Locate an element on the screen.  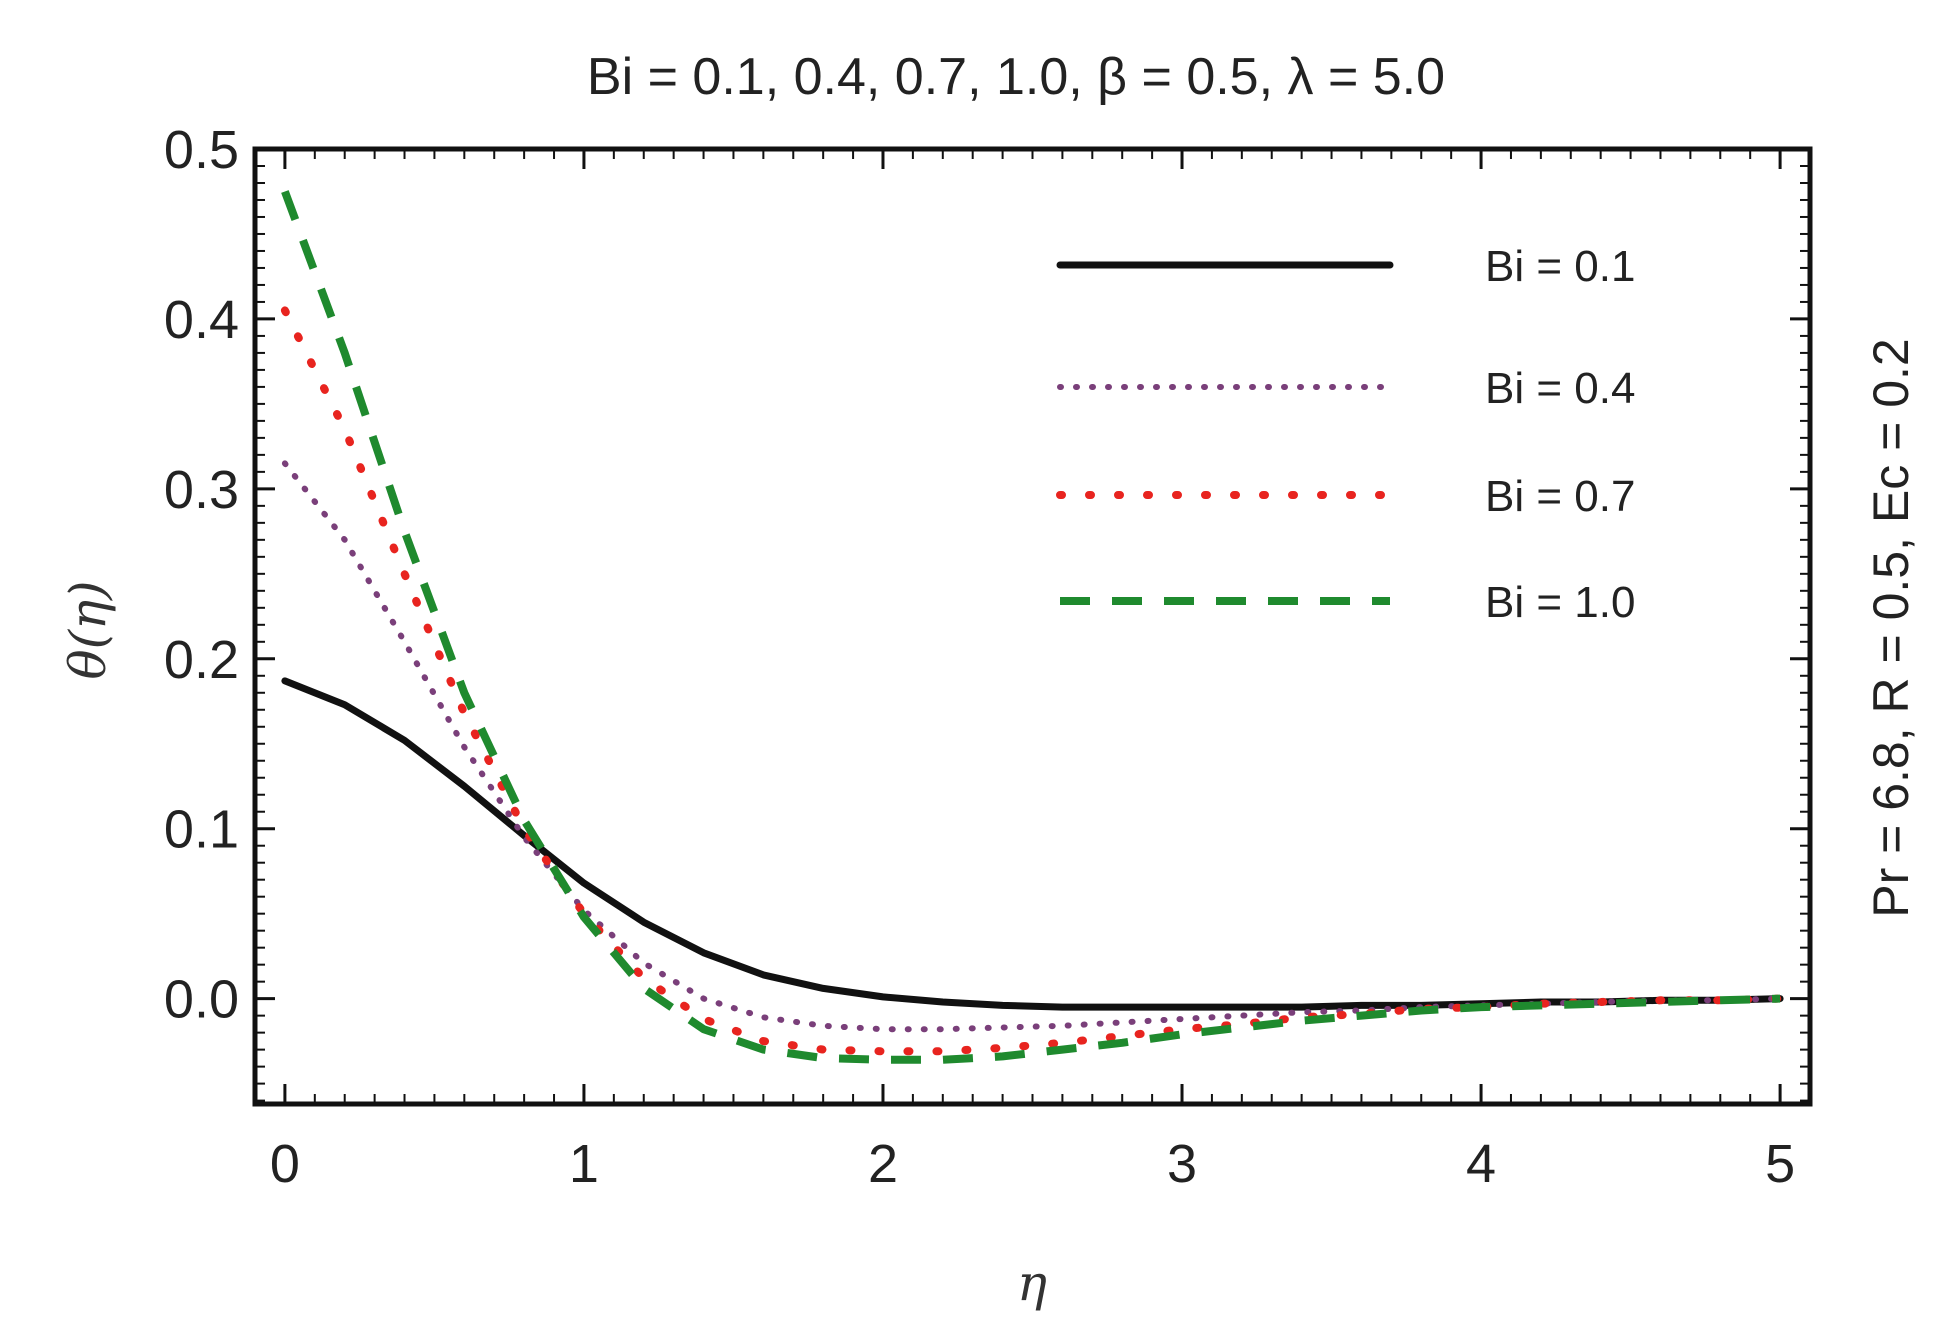
legend-label: Bi = 0.1 is located at coordinates (1560, 266).